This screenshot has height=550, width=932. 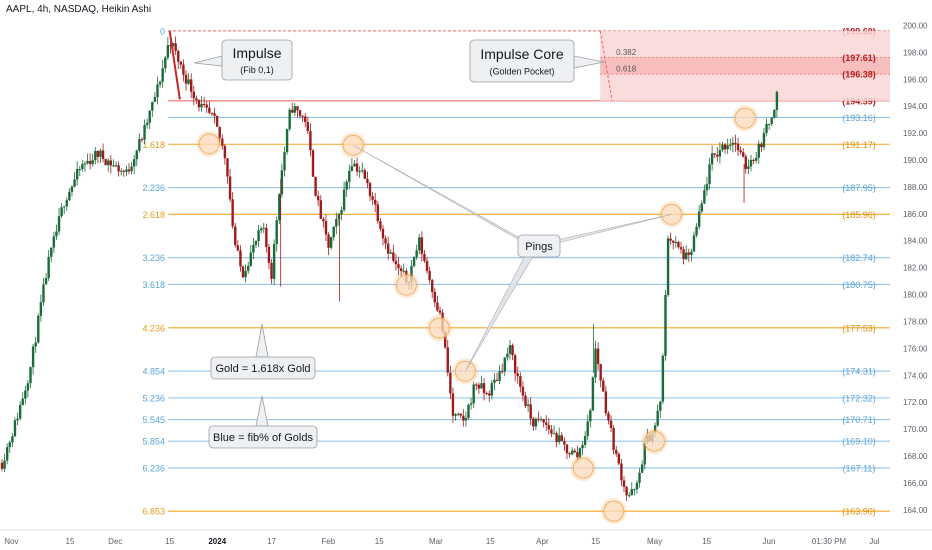 What do you see at coordinates (859, 215) in the screenshot?
I see `level-price-label: (185.96)` at bounding box center [859, 215].